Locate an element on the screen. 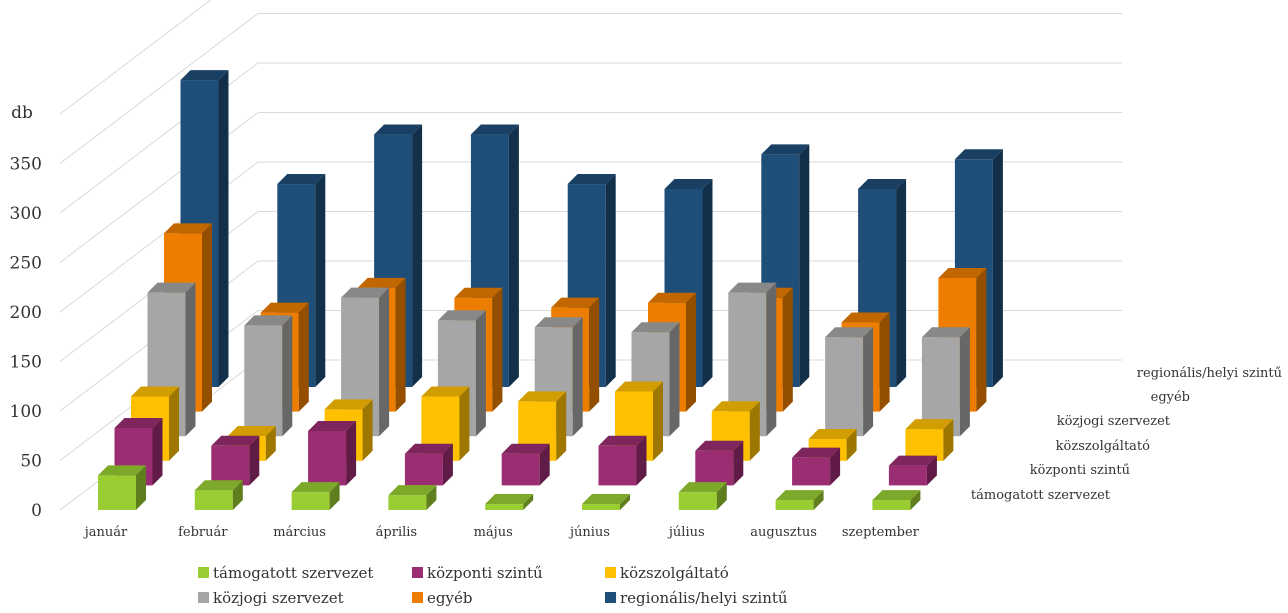  legend-item: egyéb is located at coordinates (442, 598).